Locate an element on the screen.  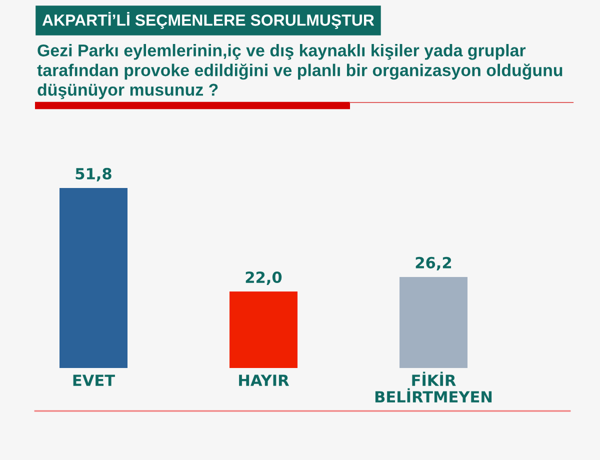
chart-subtitle: Gezi Parkı eylemlerinin,iç ve dış kaynaklı kişiler yada gruplar tarafından provoke edildiğini ve planlı bir organizasyon olduğunu düşünüyor musunuz ? is located at coordinates (299, 72).